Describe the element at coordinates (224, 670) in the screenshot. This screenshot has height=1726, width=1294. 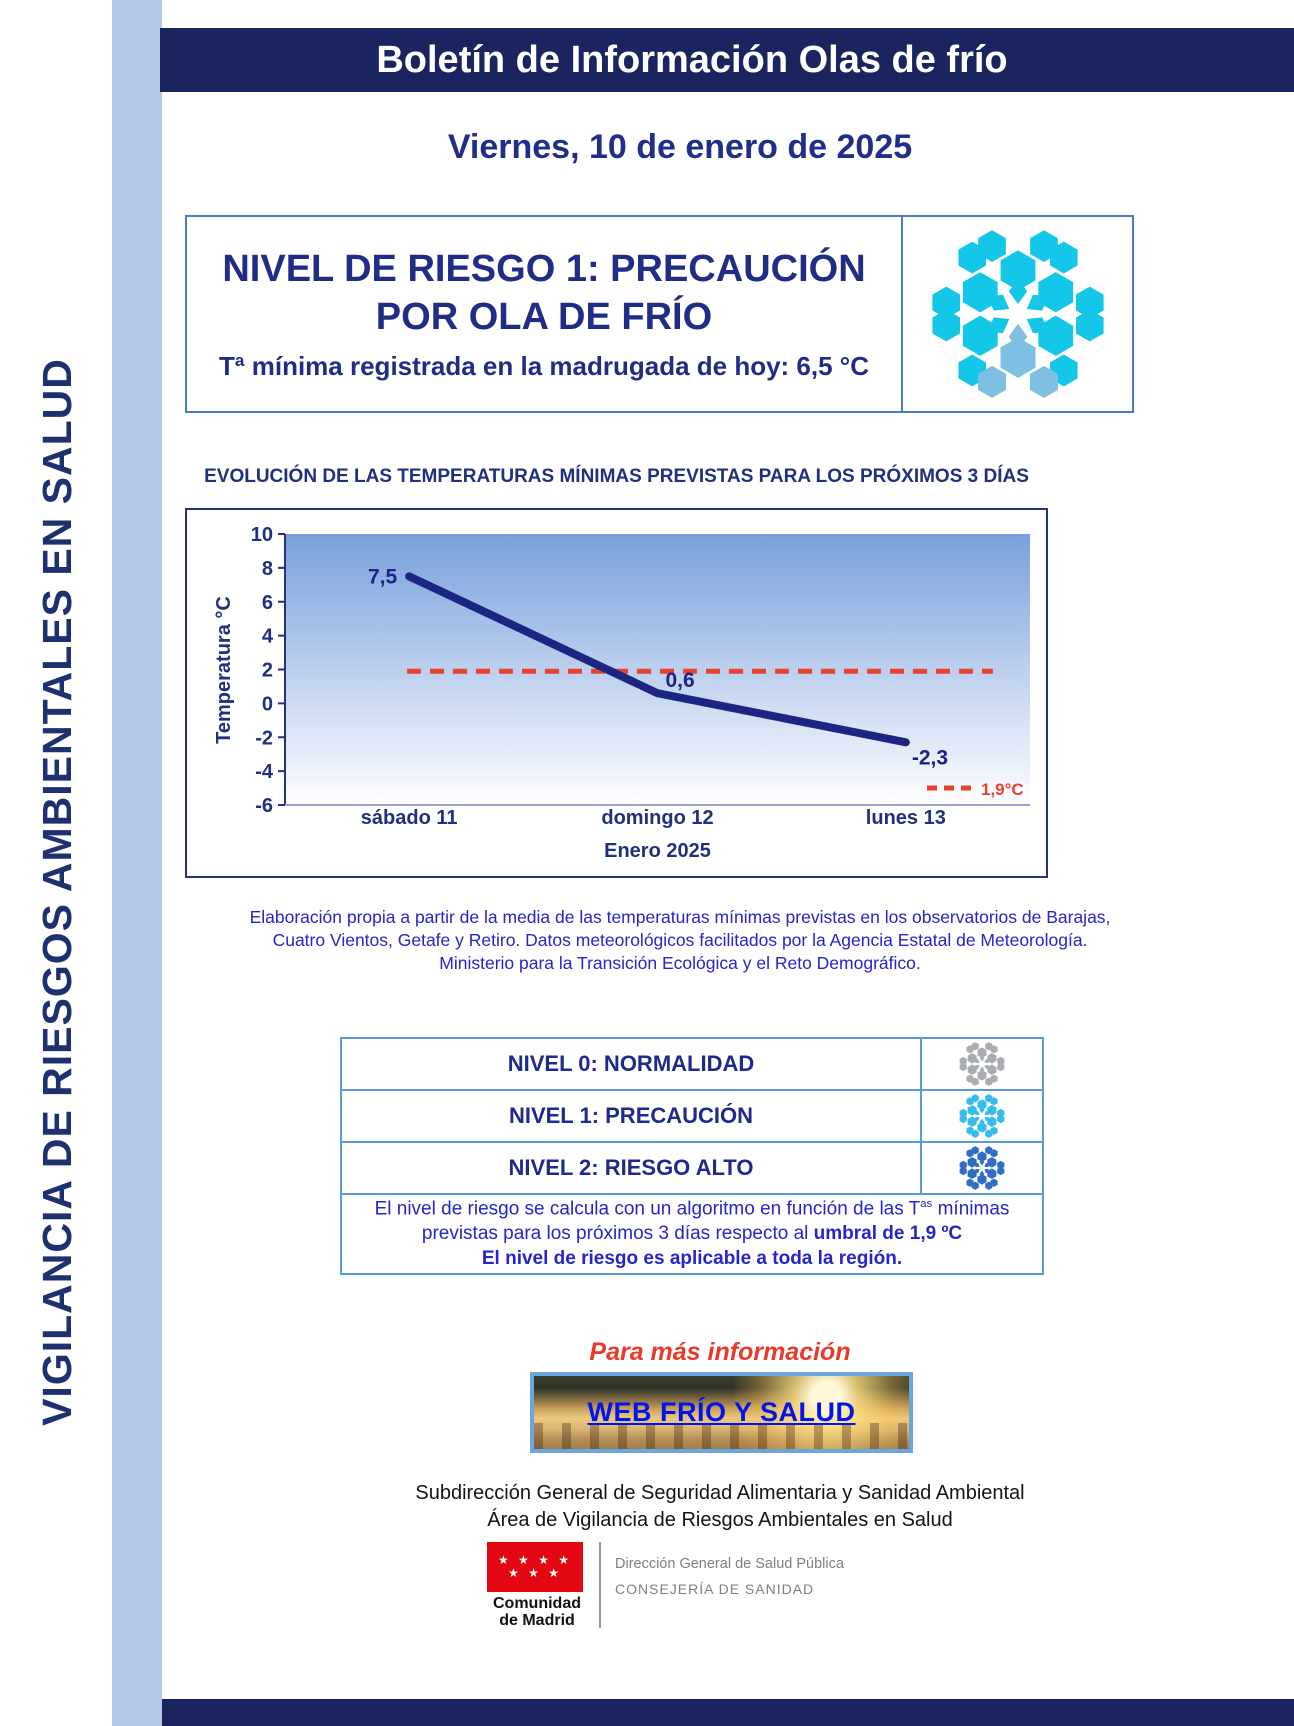
I see `svg-text: Temperatura °C` at that location.